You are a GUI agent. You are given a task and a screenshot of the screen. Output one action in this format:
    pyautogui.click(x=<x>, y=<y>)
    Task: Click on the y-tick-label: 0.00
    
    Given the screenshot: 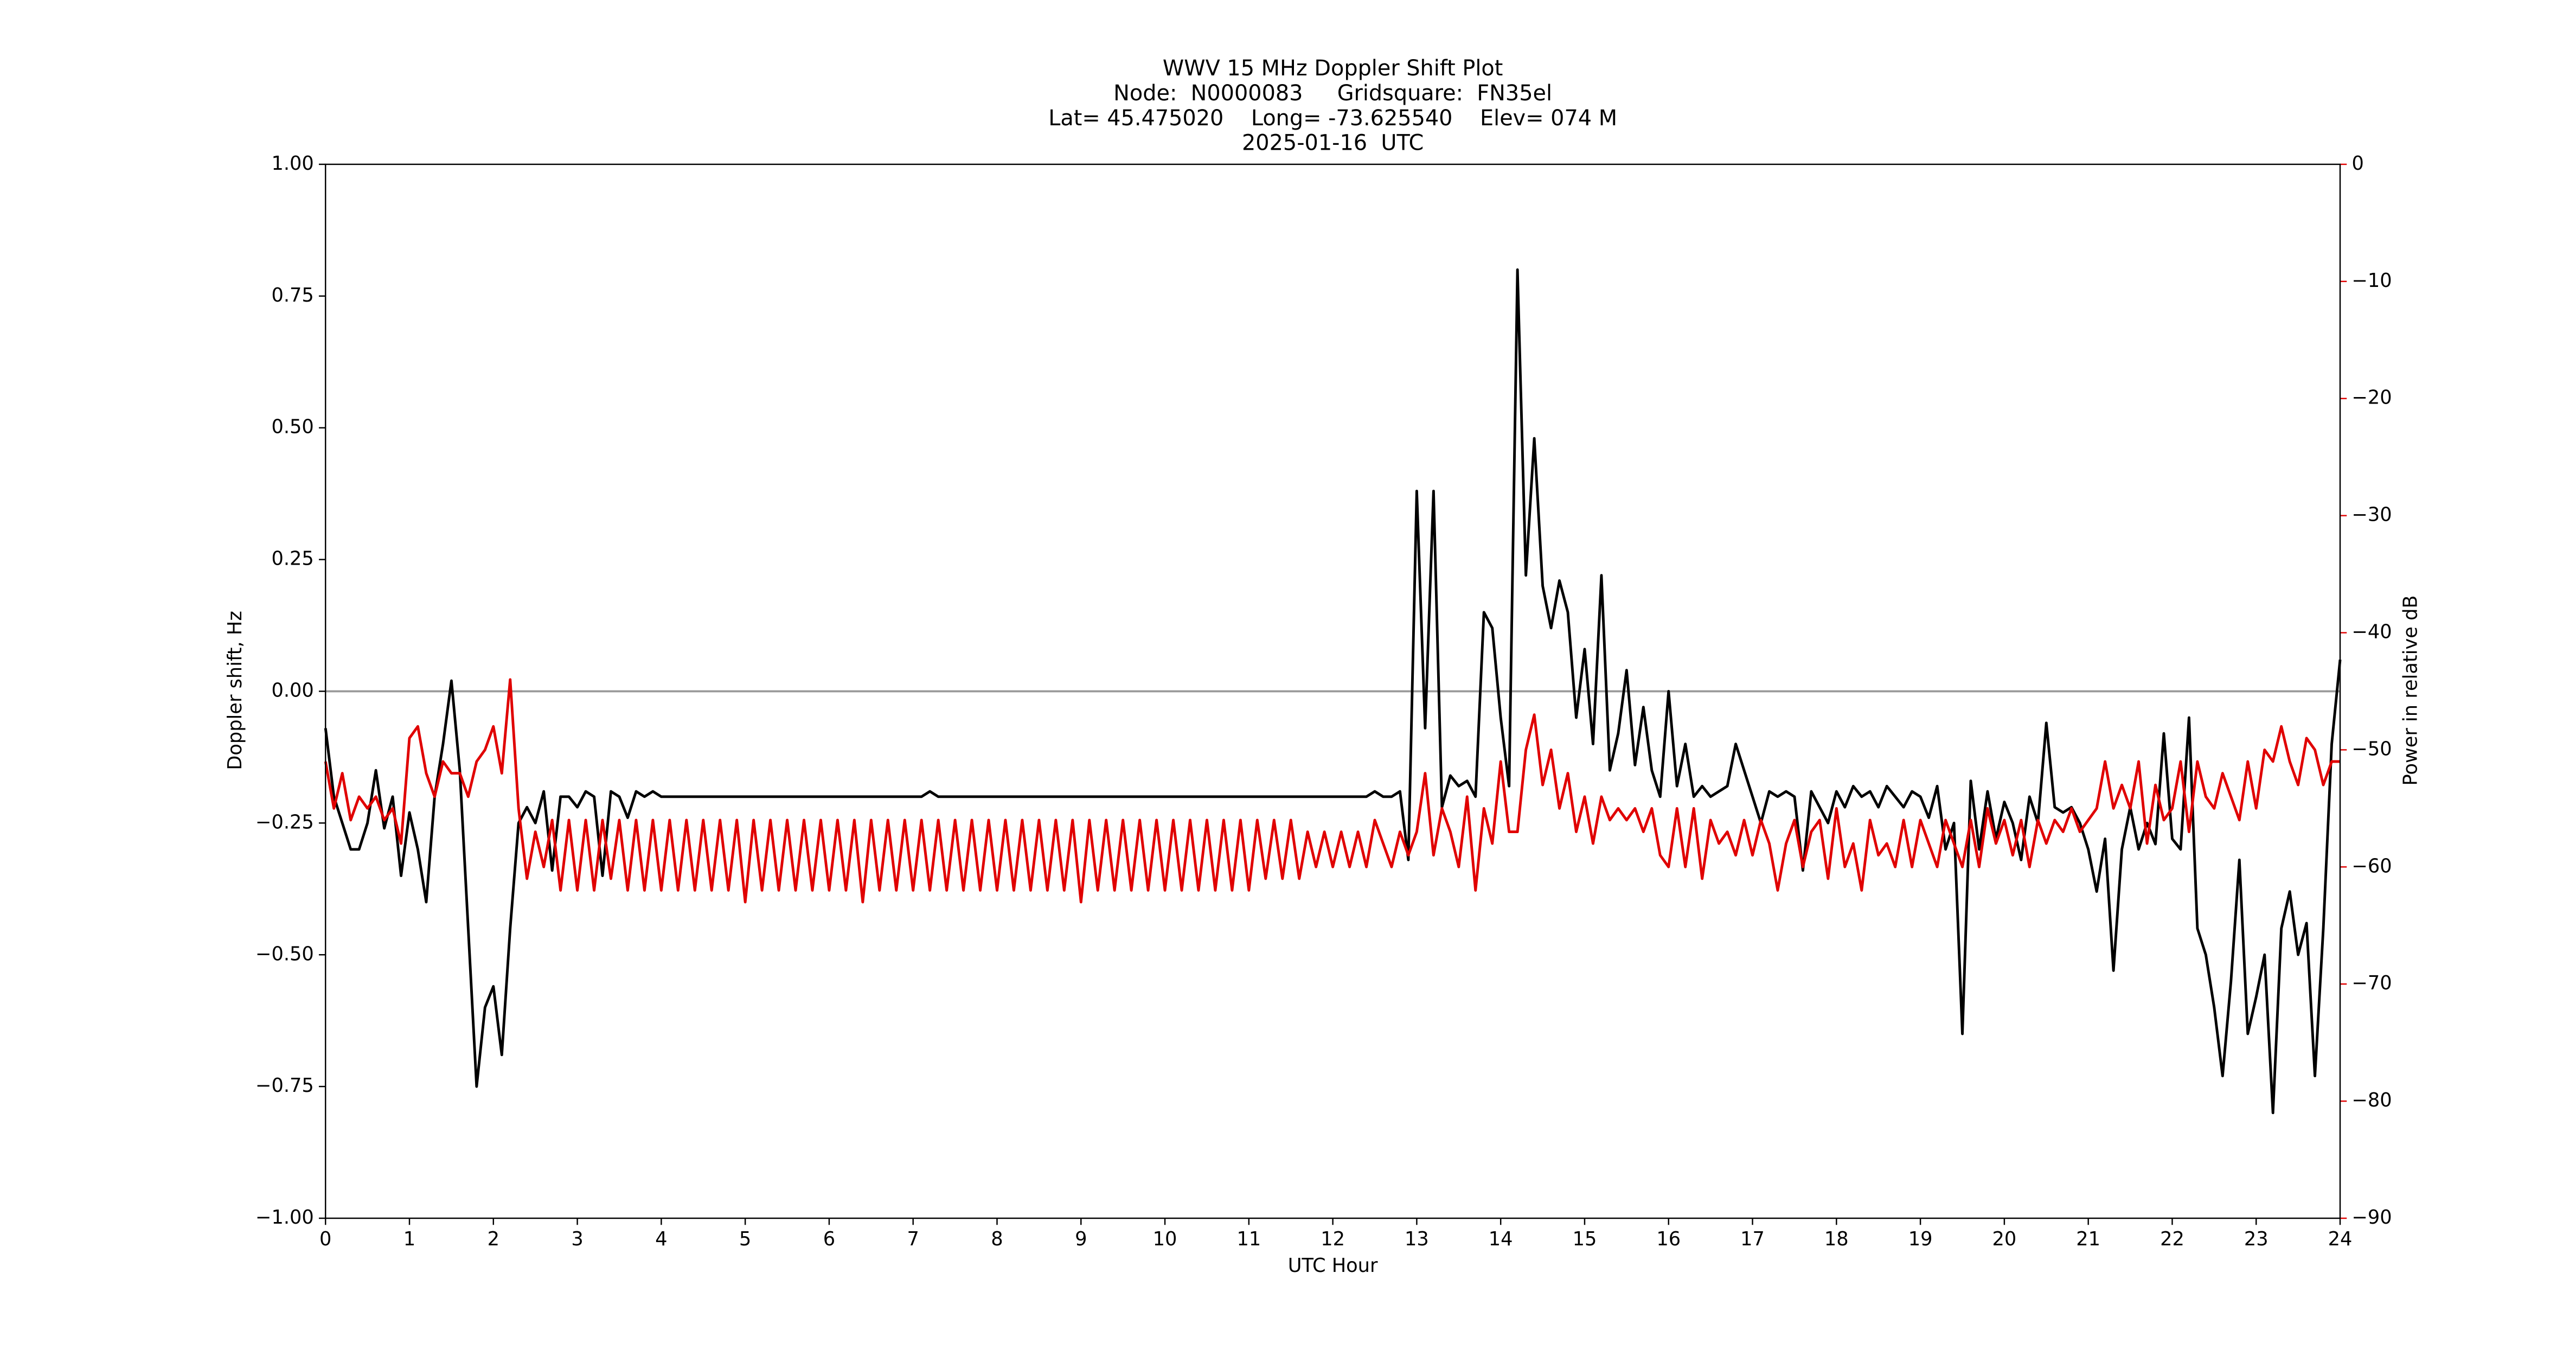 What is the action you would take?
    pyautogui.click(x=292, y=690)
    